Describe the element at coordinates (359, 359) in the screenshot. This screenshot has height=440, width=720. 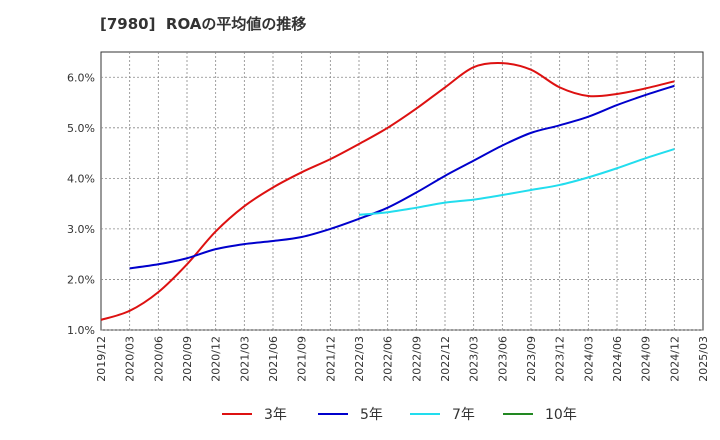
I see `x-tick-label: 2022/03` at that location.